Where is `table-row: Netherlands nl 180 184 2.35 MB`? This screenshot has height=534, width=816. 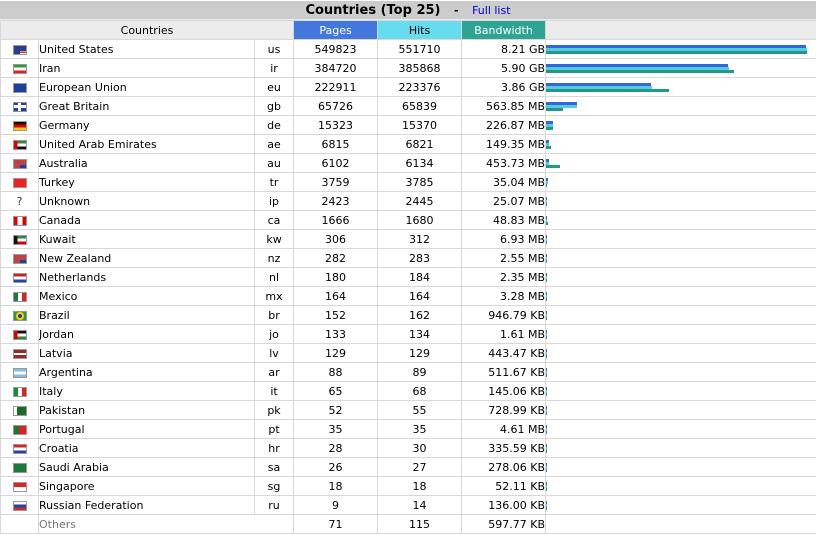
table-row: Netherlands nl 180 184 2.35 MB is located at coordinates (408, 277).